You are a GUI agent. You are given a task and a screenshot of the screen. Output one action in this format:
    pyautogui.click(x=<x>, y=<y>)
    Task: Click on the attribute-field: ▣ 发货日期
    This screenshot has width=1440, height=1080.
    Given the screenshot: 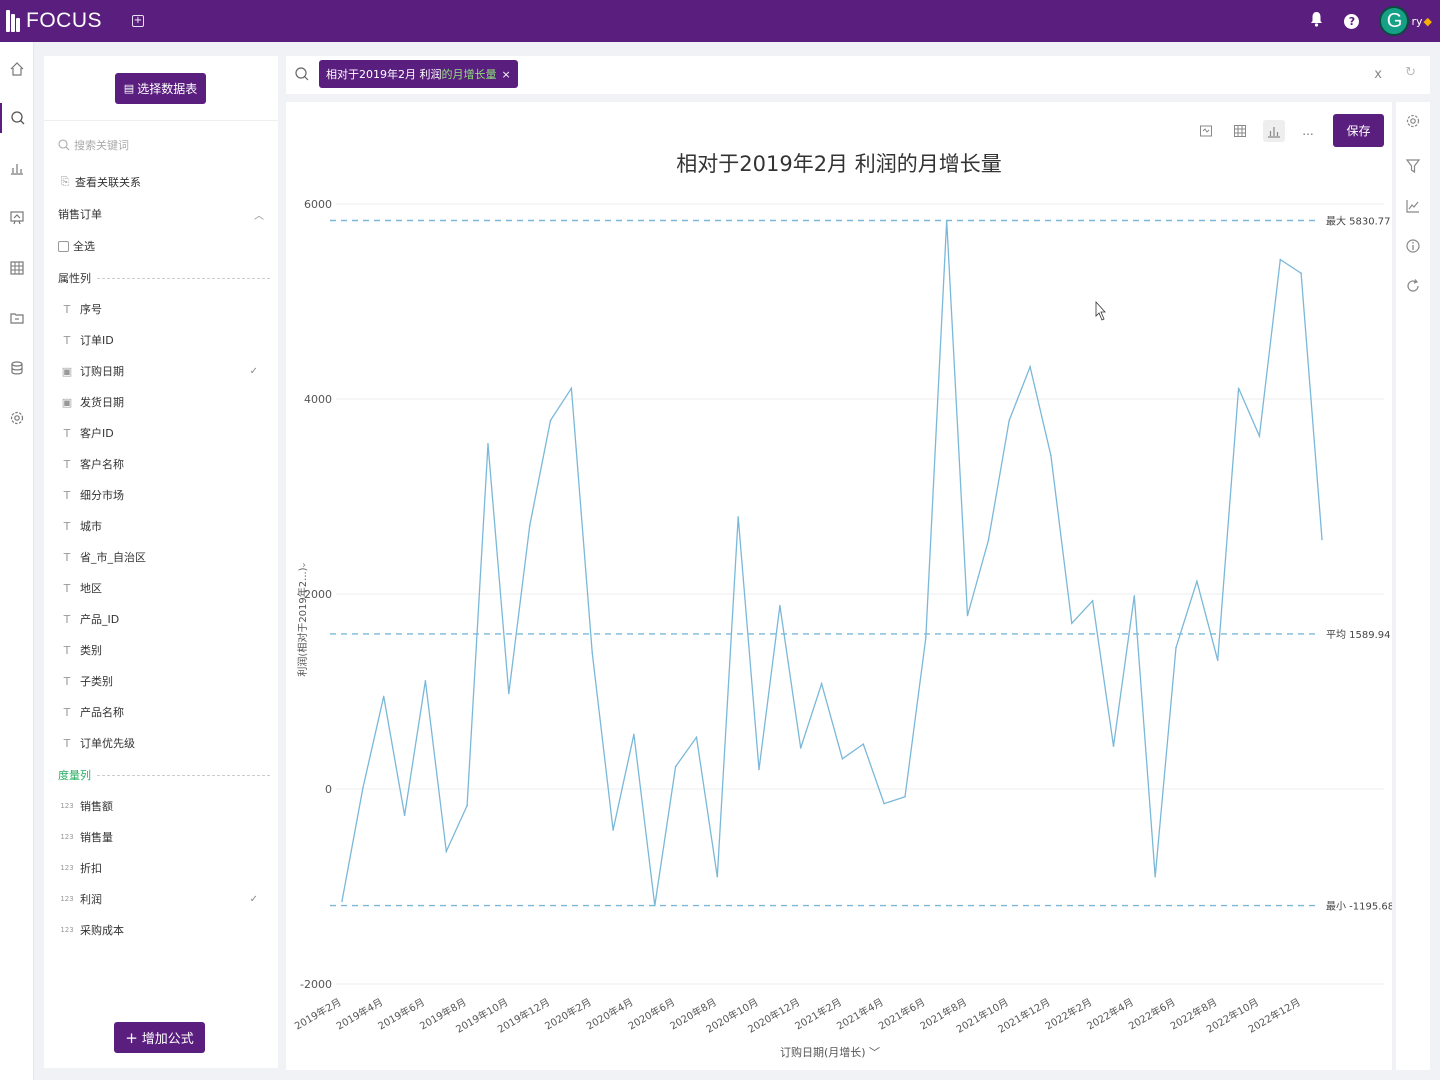 What is the action you would take?
    pyautogui.click(x=163, y=402)
    